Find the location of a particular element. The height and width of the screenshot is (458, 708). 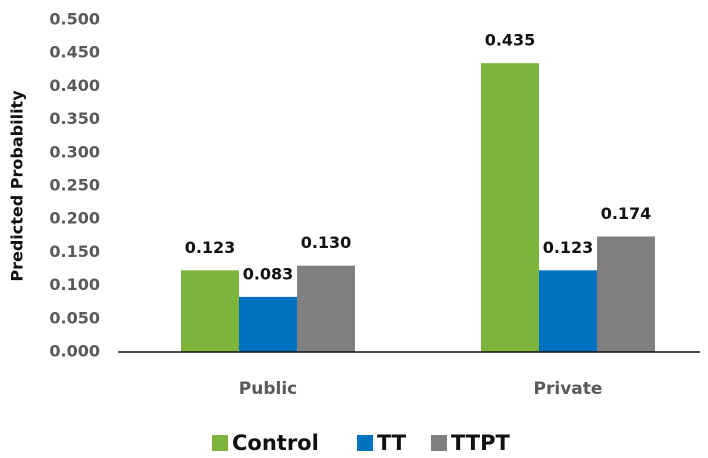

legend-label: Control is located at coordinates (275, 443).